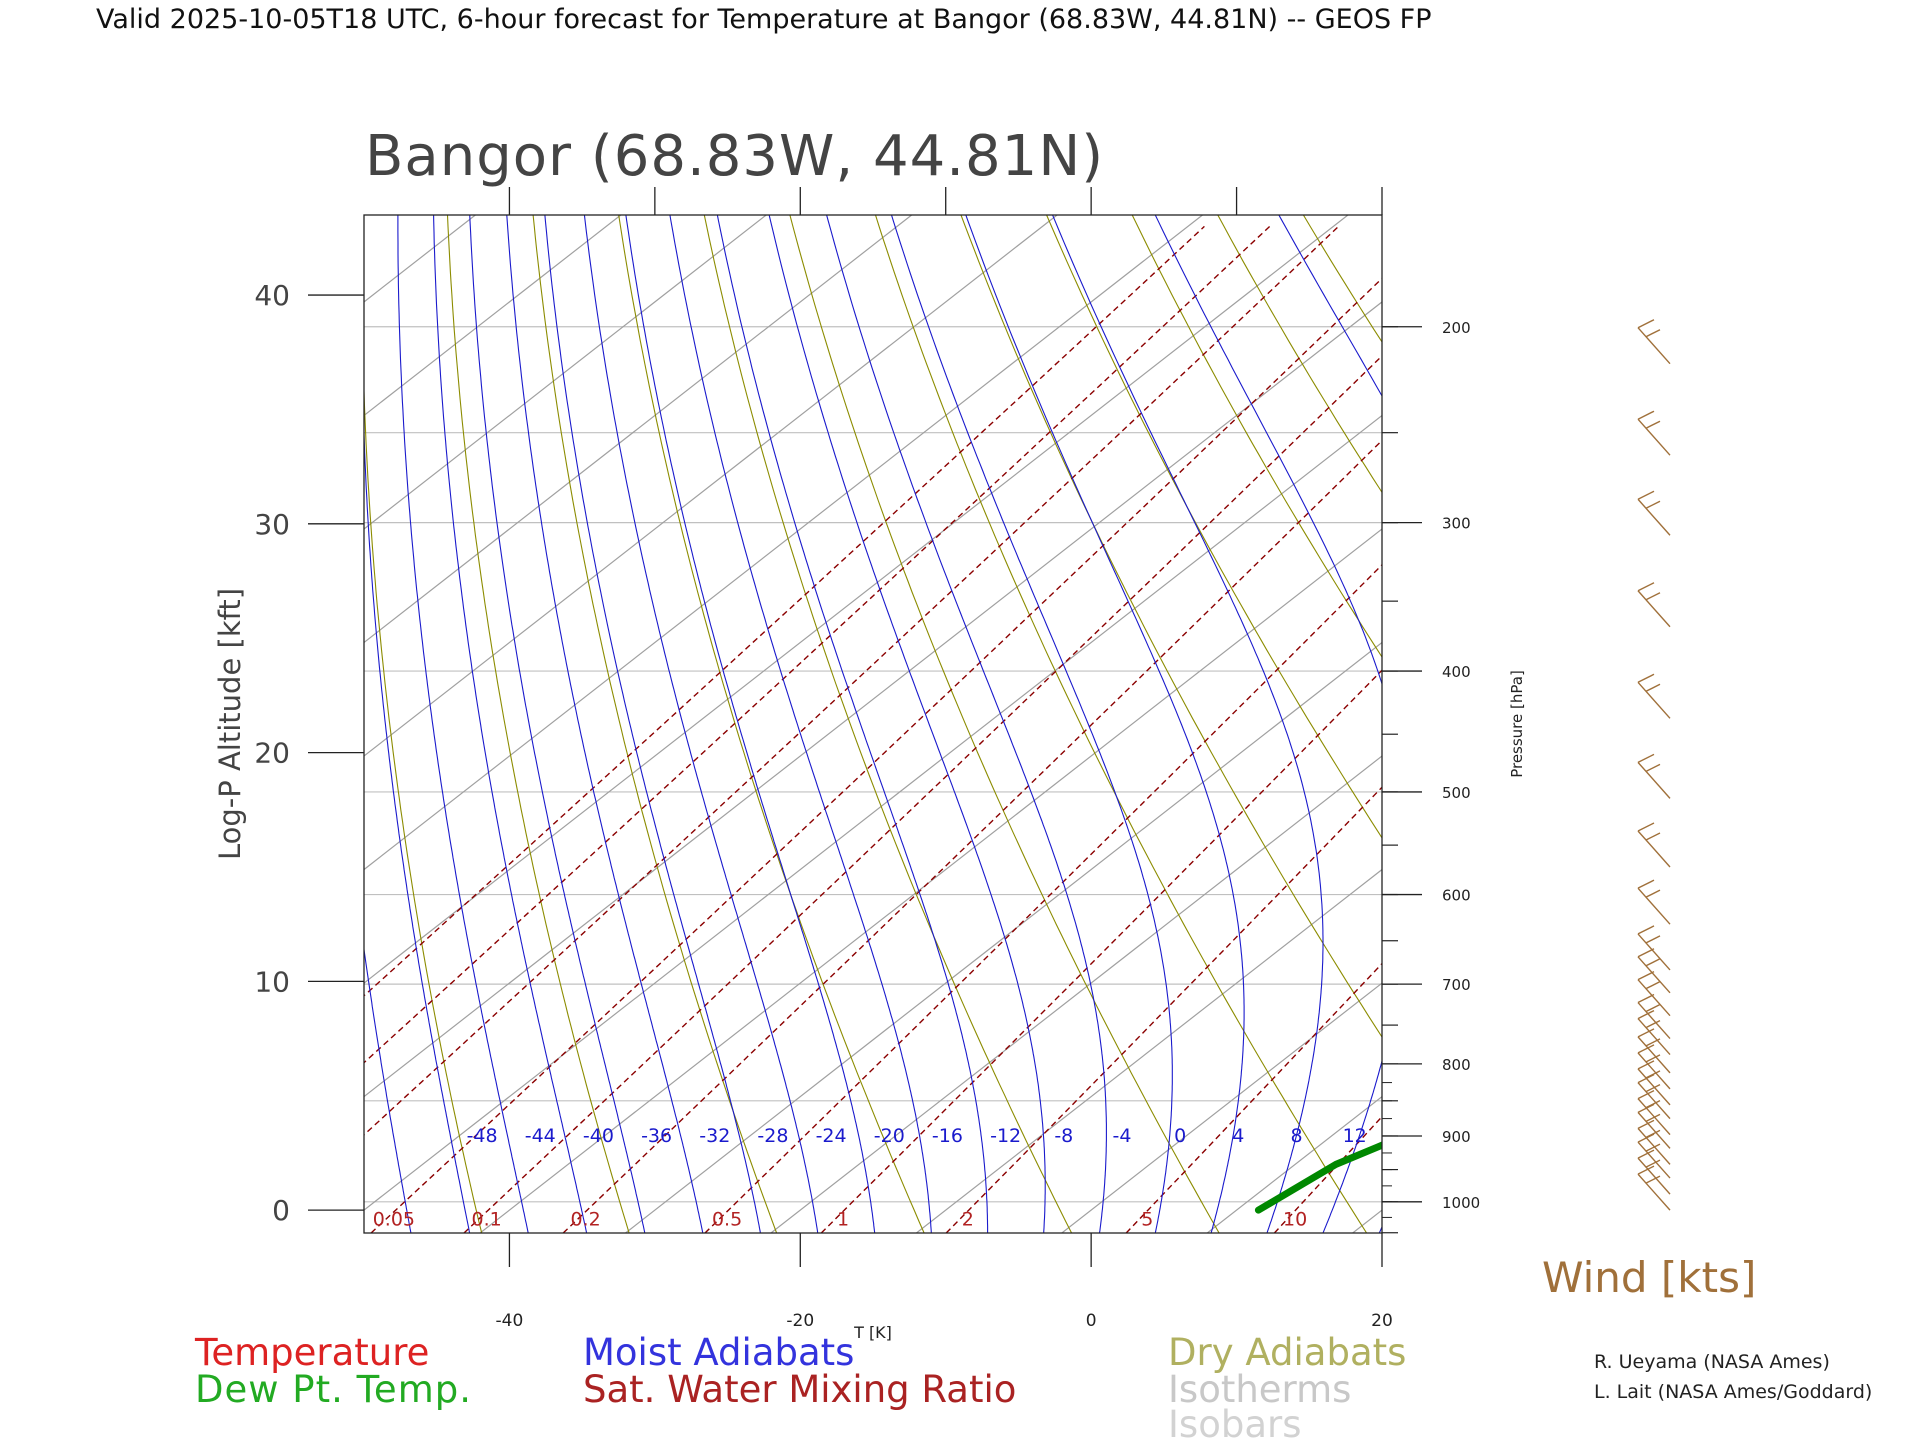 This screenshot has width=1920, height=1440. Describe the element at coordinates (510, 1321) in the screenshot. I see `x-tick-label: -40` at that location.